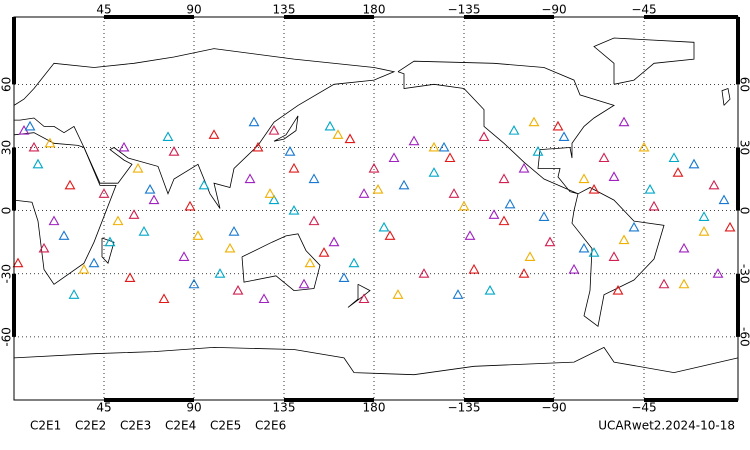 The width and height of the screenshot is (750, 450). I want to click on x-tick-label-top: −90, so click(553, 10).